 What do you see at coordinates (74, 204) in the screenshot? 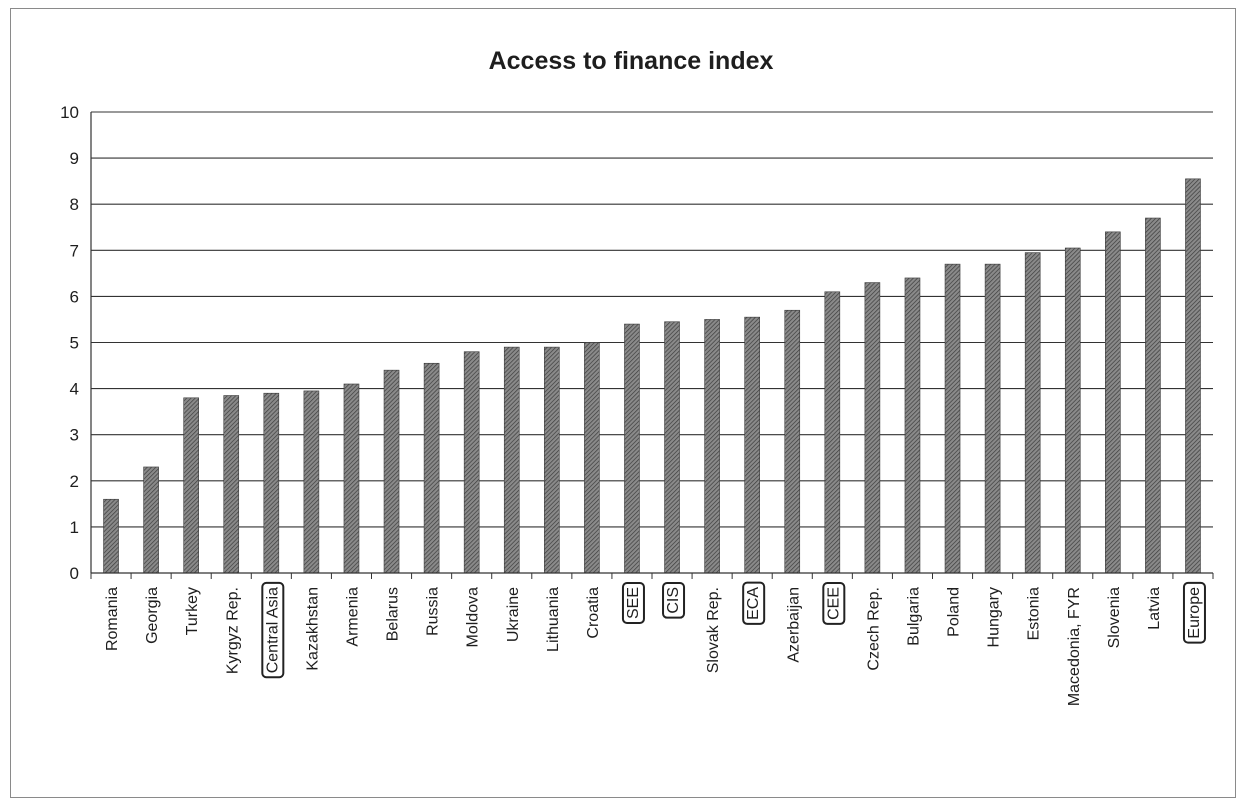
I see `y-tick-label: 8` at bounding box center [74, 204].